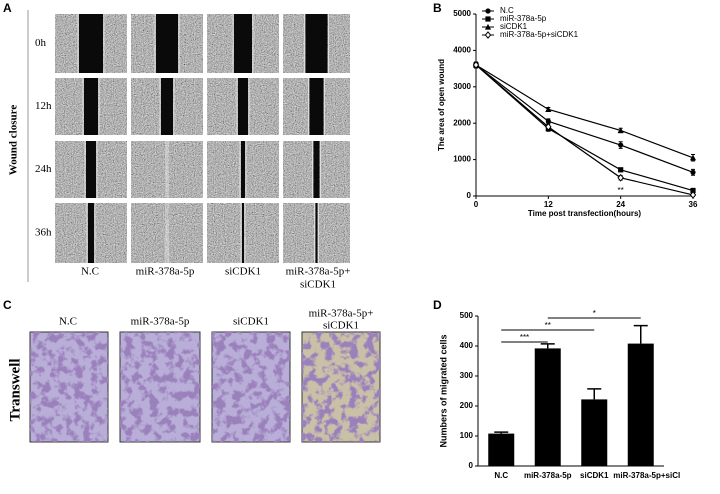 This screenshot has width=720, height=494. I want to click on x-tick-label: miR-378a-5p+siCl, so click(646, 475).